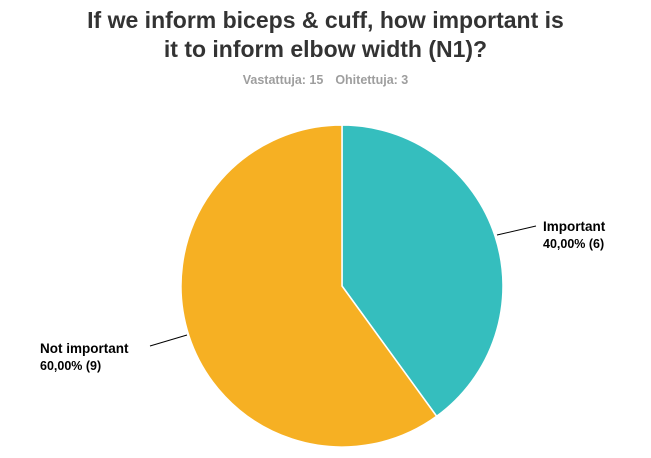 This screenshot has width=651, height=458. I want to click on slice-label-not-important: Not important, so click(84, 348).